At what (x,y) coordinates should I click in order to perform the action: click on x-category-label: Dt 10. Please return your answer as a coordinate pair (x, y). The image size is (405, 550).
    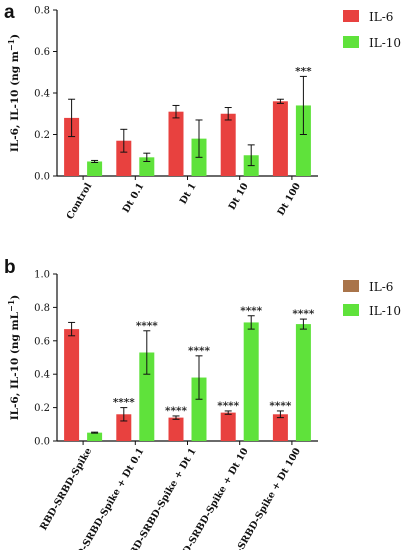
    Looking at the image, I should click on (239, 196).